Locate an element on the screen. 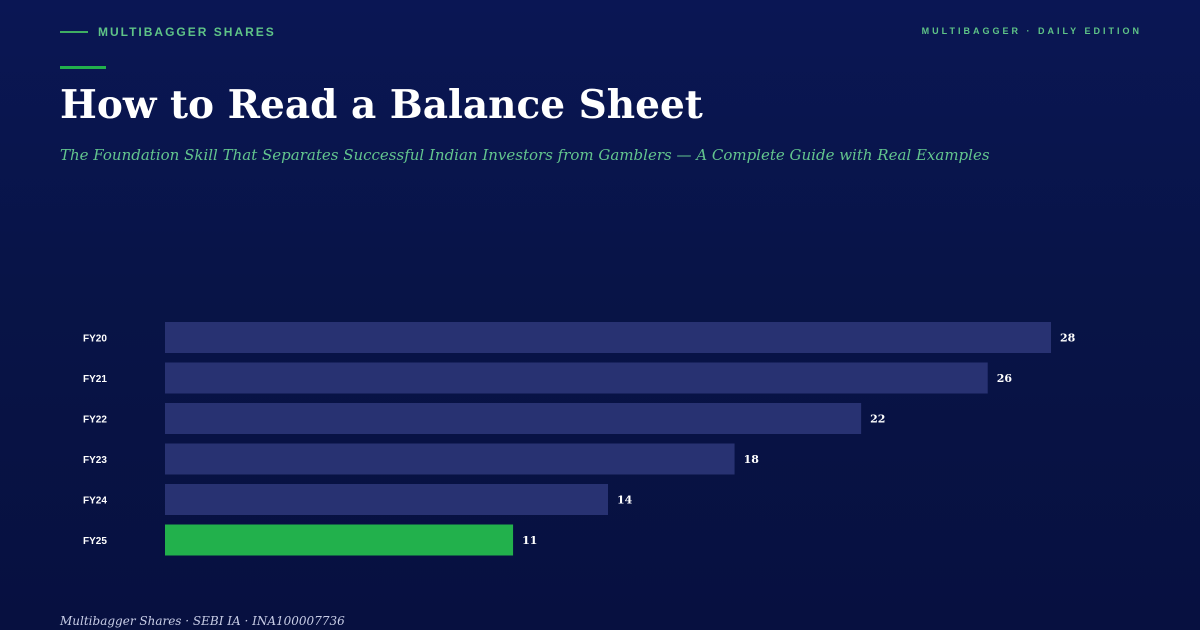 The image size is (1200, 630). brand: MULTIBAGGER SHARES is located at coordinates (168, 32).